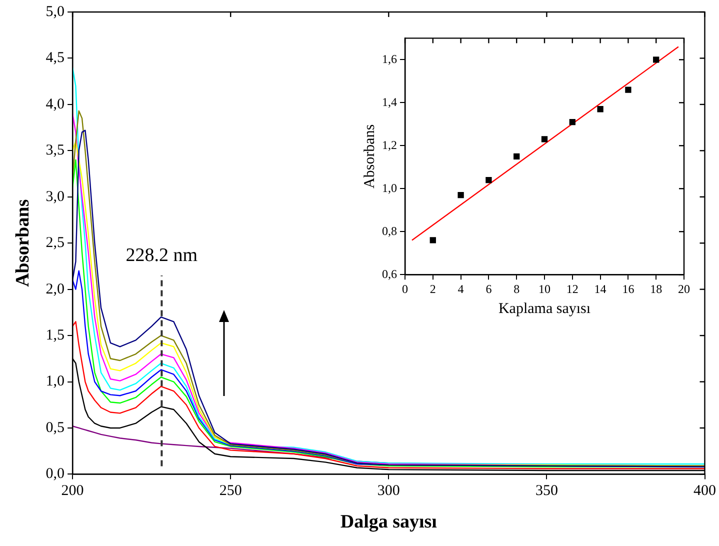  I want to click on y-tick-label: 0,5, so click(55, 428).